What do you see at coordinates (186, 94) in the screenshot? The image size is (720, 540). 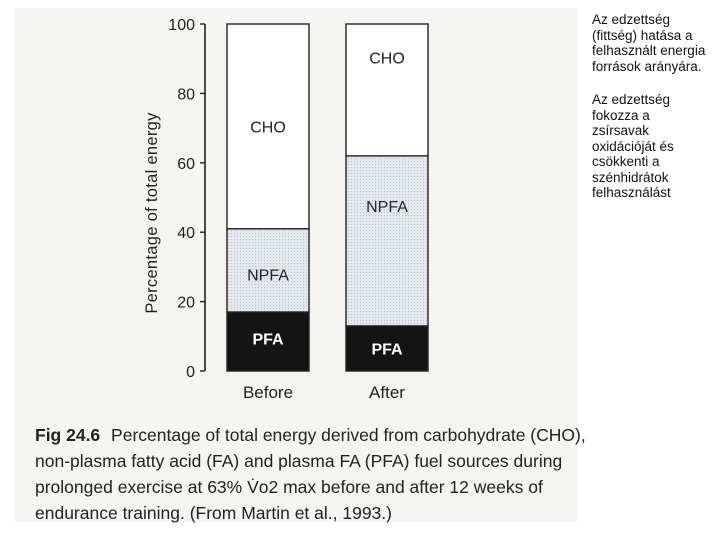 I see `y-tick-label-80: 80` at bounding box center [186, 94].